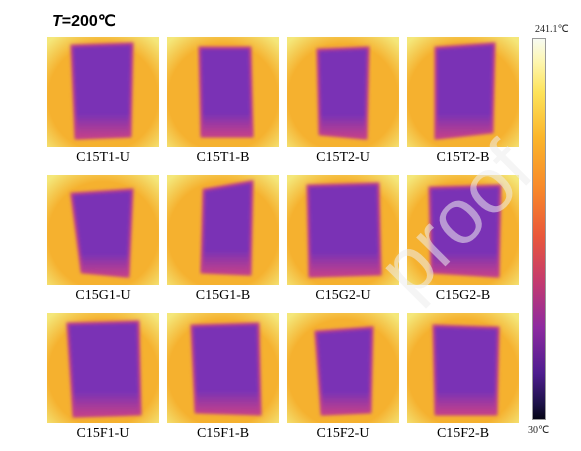 The width and height of the screenshot is (581, 451). I want to click on sample-label: C15T2-B, so click(463, 157).